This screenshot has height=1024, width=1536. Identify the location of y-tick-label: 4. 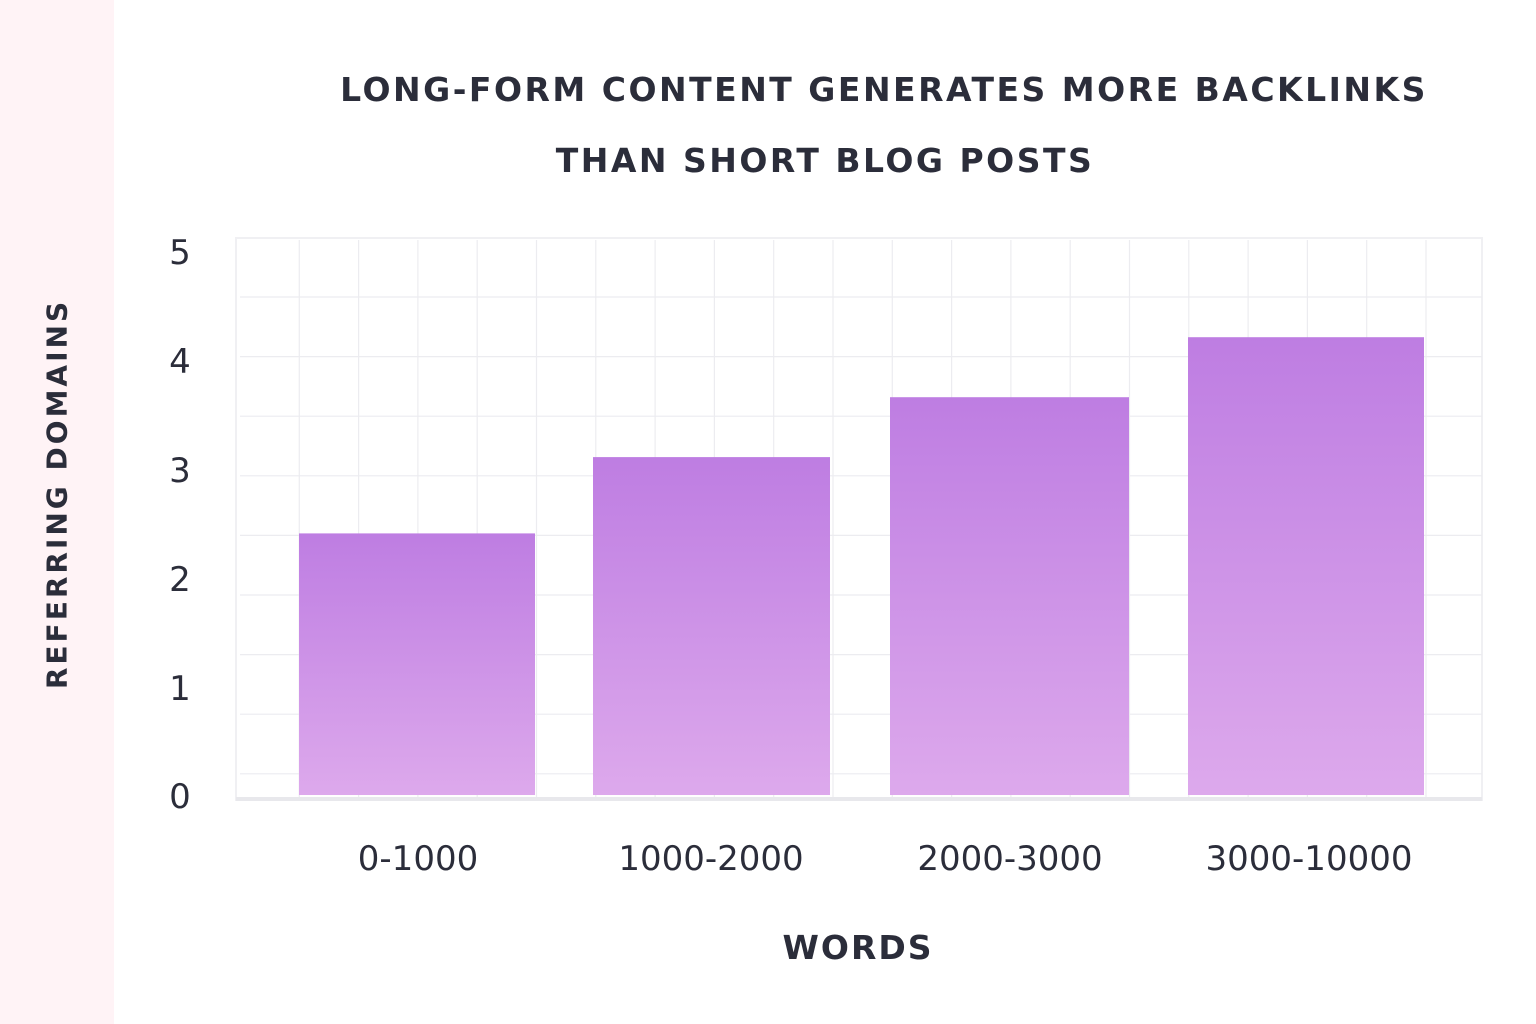
(180, 362).